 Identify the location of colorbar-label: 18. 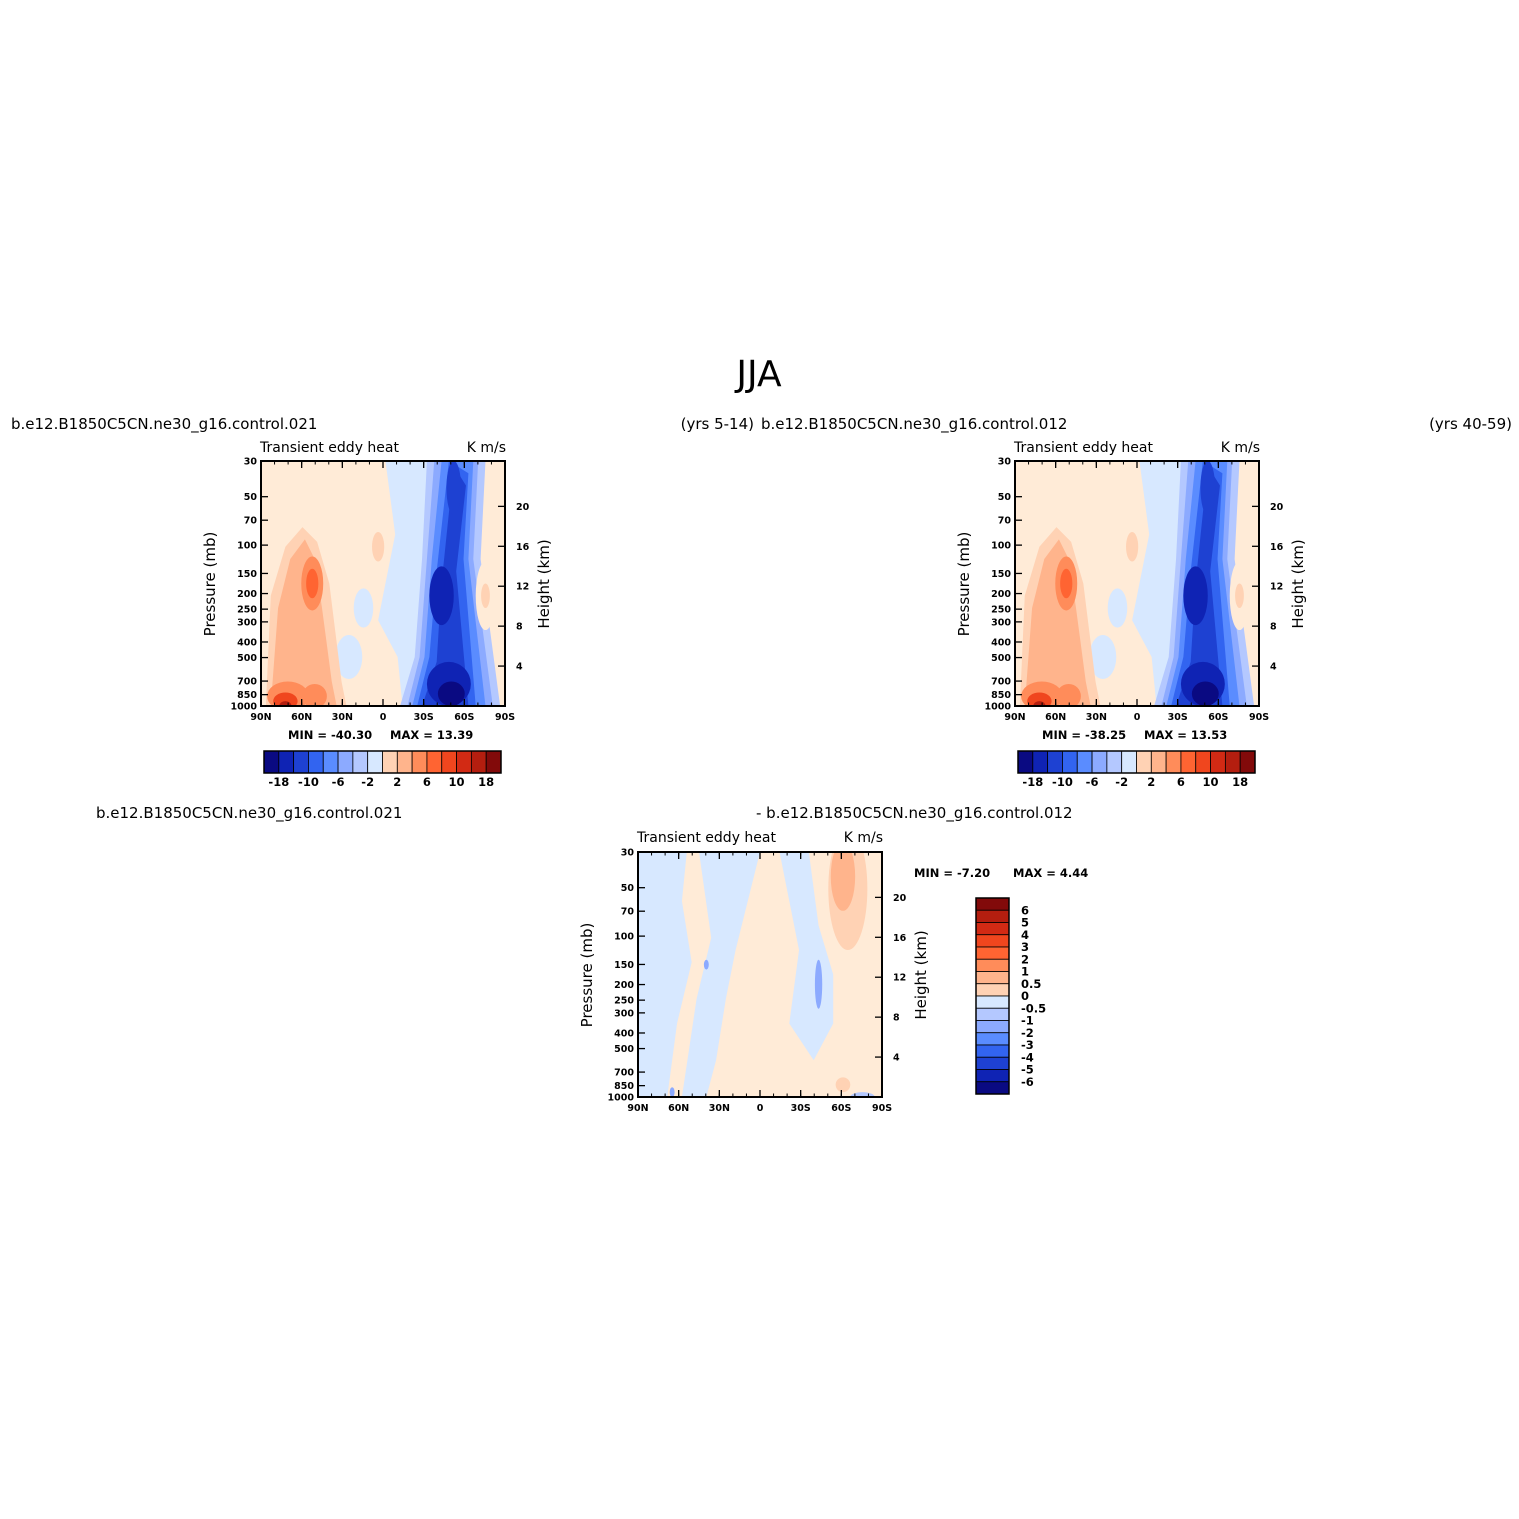
(1240, 782).